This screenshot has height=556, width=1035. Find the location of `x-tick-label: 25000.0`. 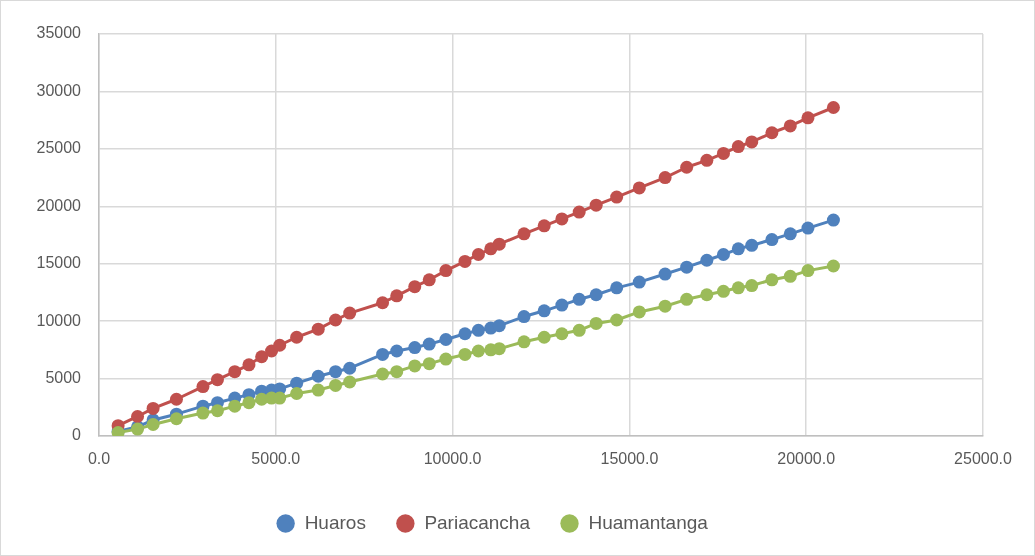

x-tick-label: 25000.0 is located at coordinates (983, 459).